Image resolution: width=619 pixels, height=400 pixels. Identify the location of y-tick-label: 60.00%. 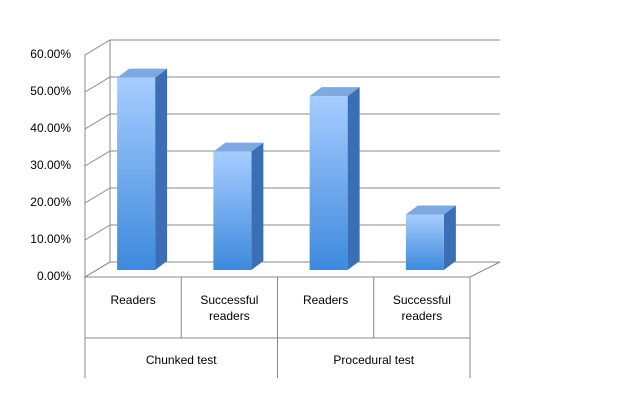
(50, 54).